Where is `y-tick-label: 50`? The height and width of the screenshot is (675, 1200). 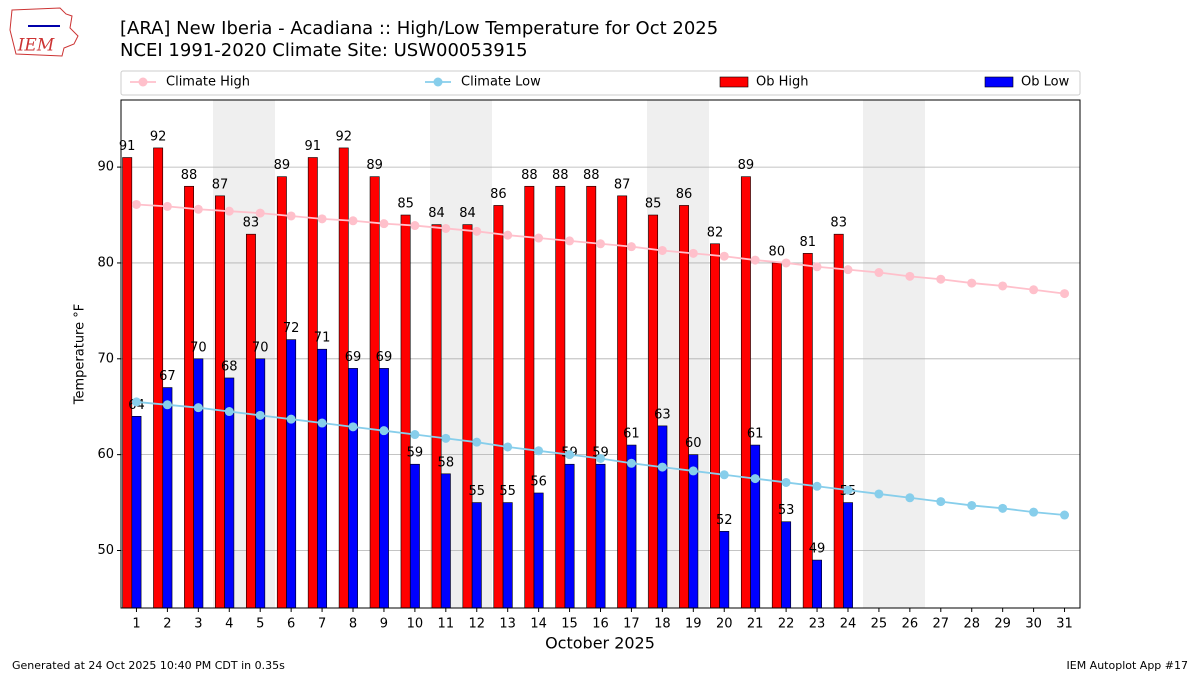 y-tick-label: 50 is located at coordinates (105, 550).